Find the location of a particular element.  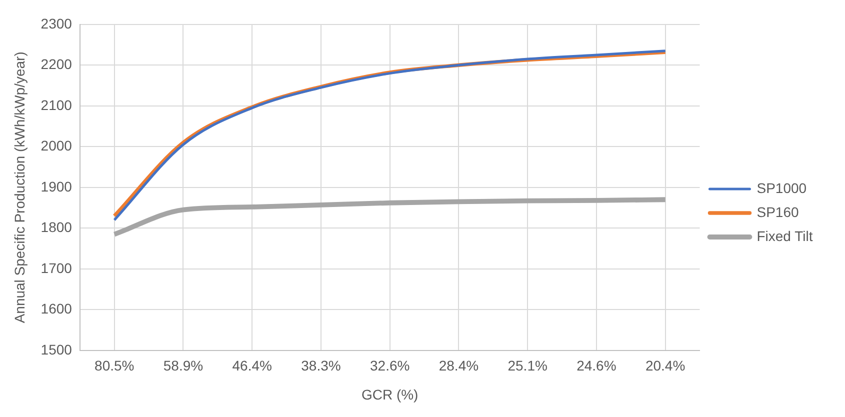

y-tick-label: 2100 is located at coordinates (56, 104).